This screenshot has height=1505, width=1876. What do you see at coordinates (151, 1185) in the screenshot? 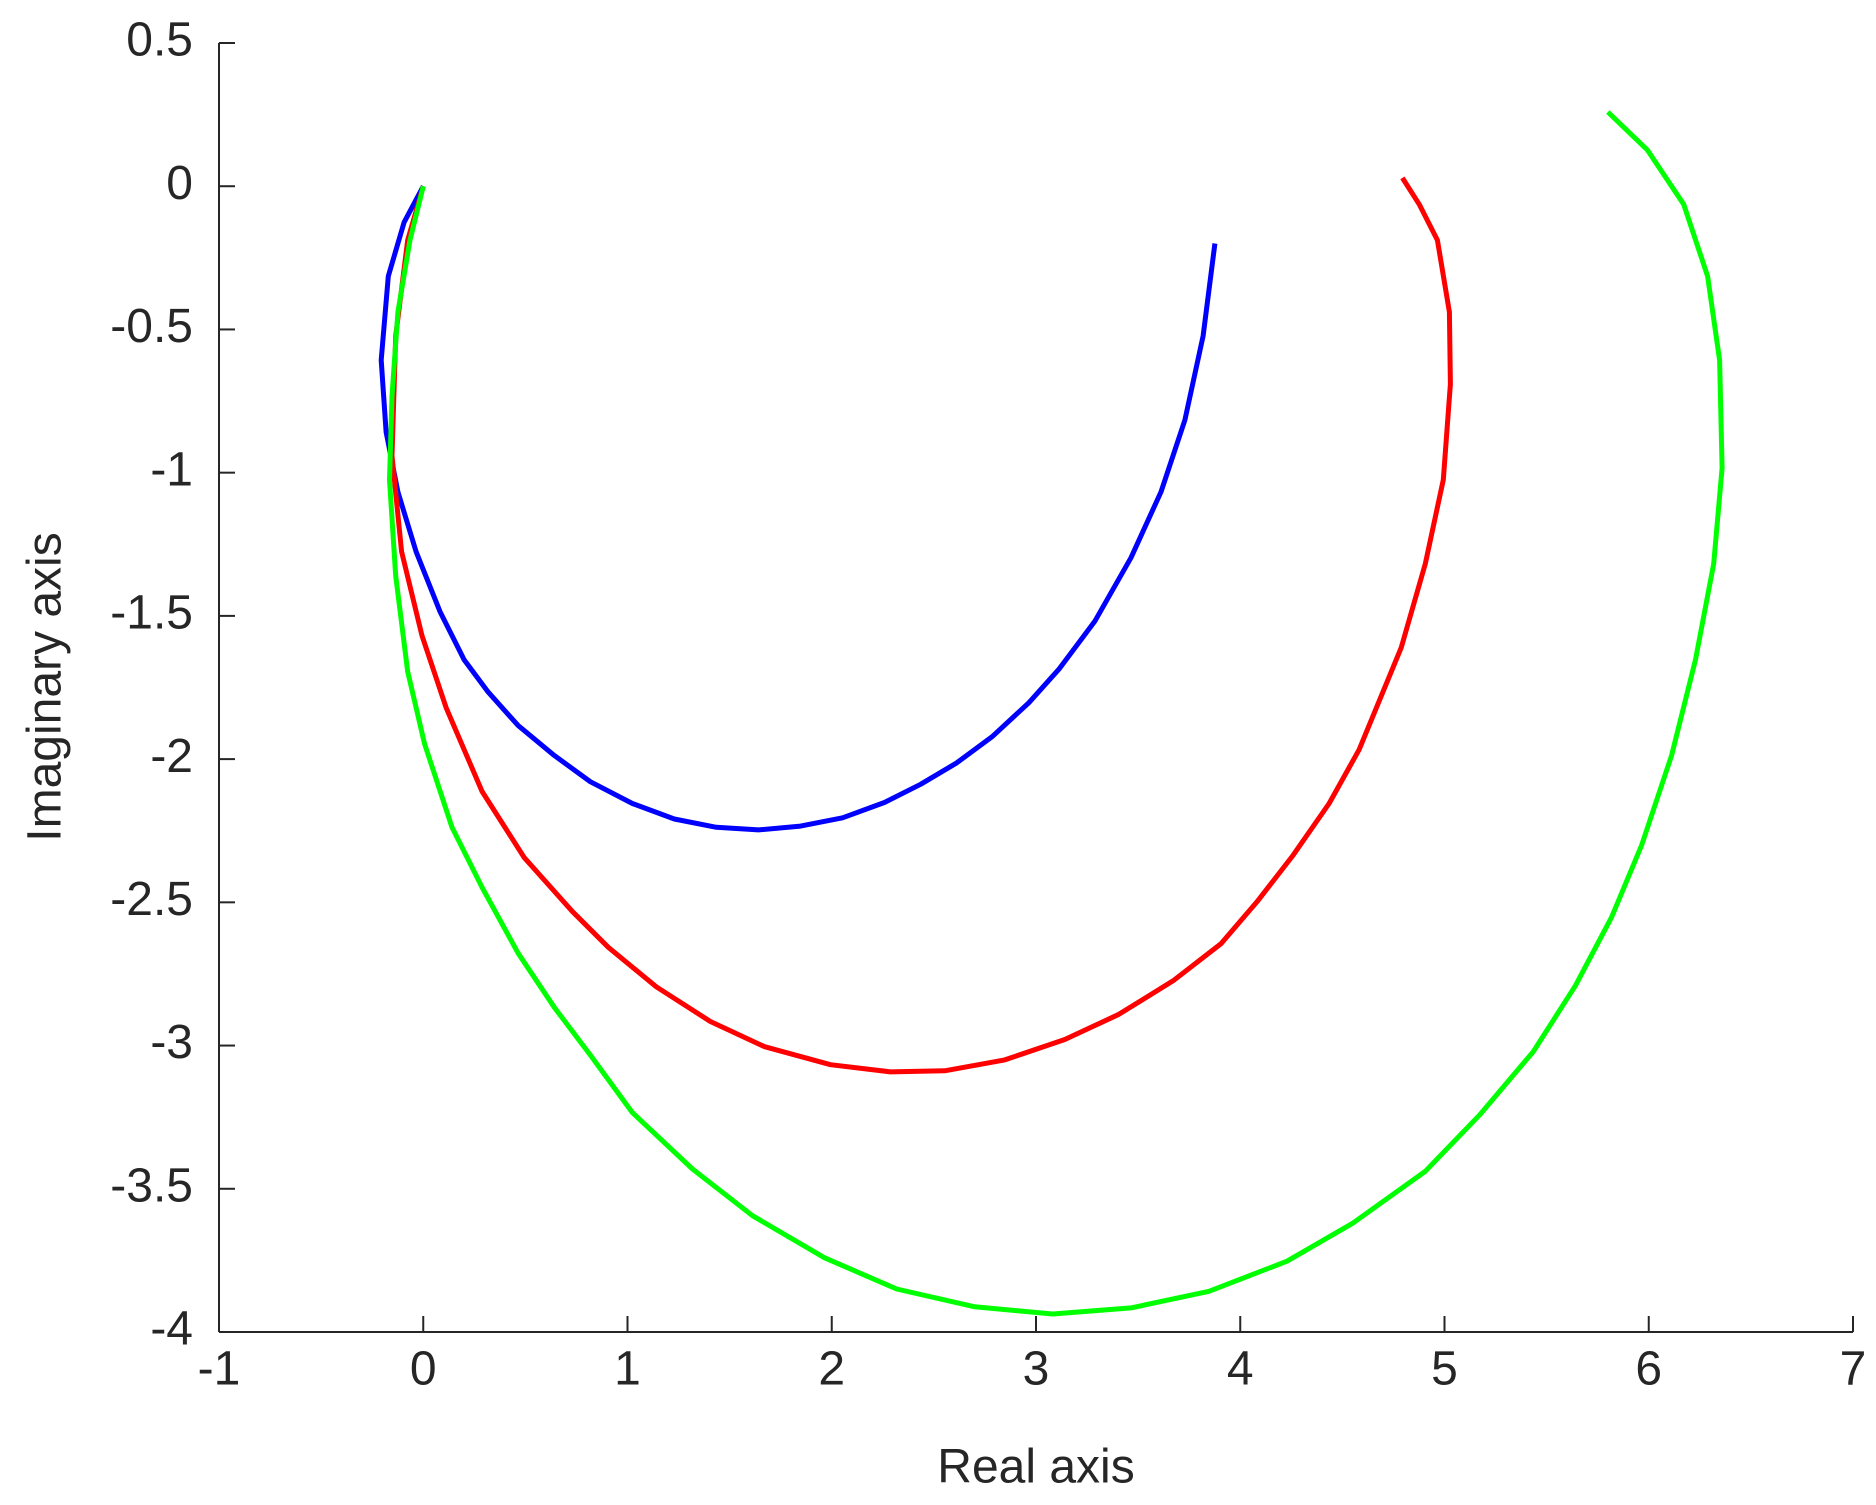
I see `y-tick-label: -3.5` at bounding box center [151, 1185].